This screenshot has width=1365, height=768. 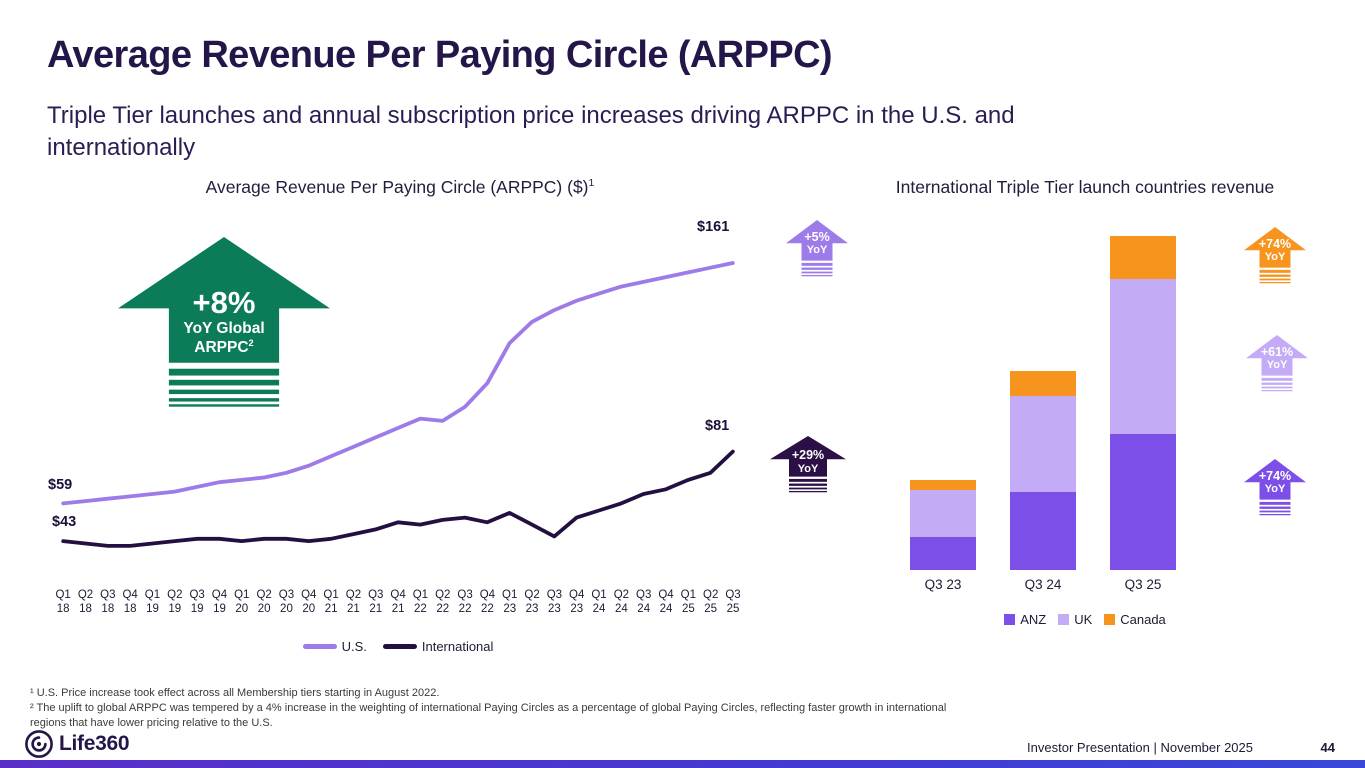 What do you see at coordinates (808, 454) in the screenshot?
I see `yoy-arrow-pct: +29%` at bounding box center [808, 454].